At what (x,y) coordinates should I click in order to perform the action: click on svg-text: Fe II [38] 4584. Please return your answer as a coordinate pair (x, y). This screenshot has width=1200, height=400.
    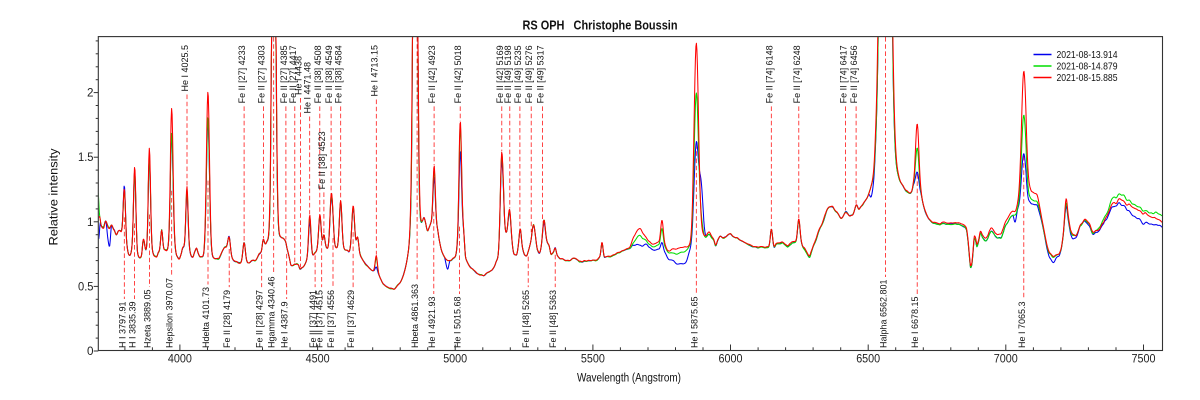
    Looking at the image, I should click on (339, 74).